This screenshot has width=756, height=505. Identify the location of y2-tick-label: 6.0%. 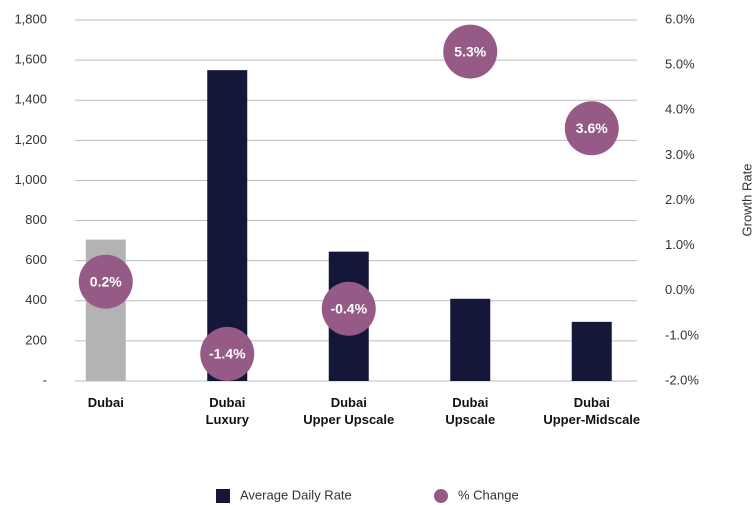
(680, 18).